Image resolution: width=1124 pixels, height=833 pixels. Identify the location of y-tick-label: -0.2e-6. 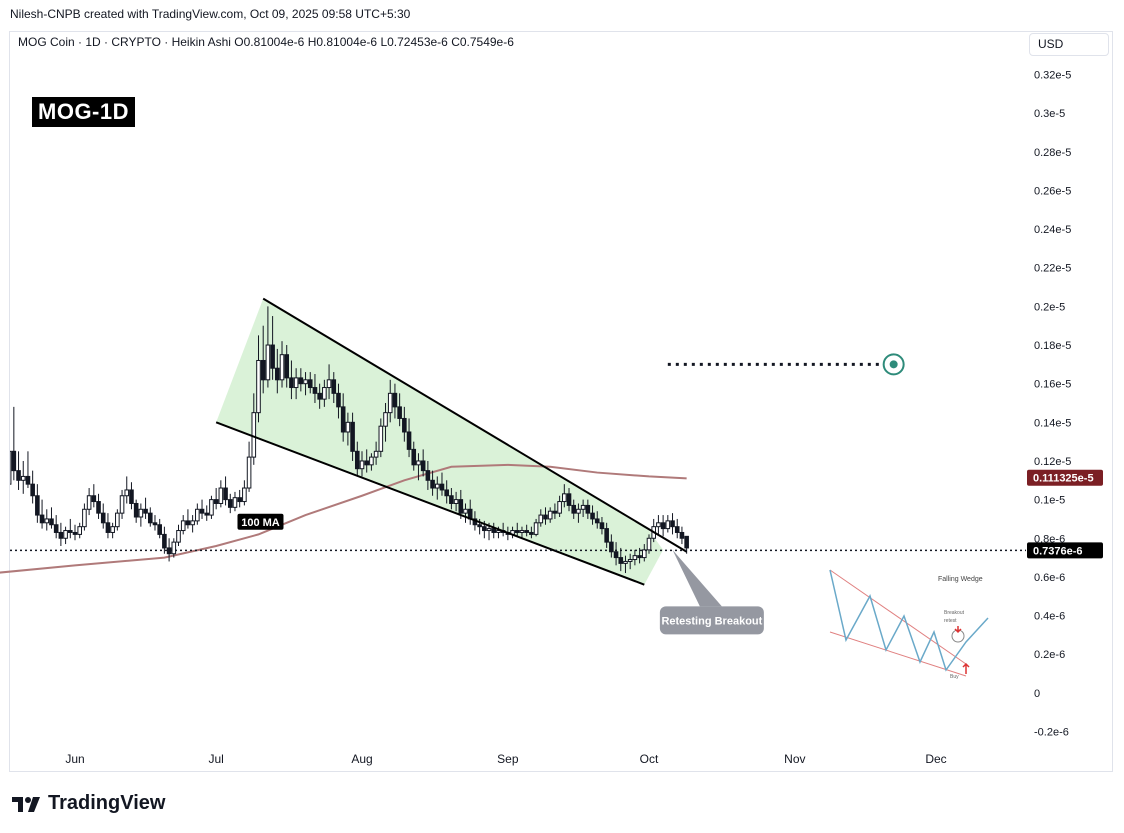
(1051, 733).